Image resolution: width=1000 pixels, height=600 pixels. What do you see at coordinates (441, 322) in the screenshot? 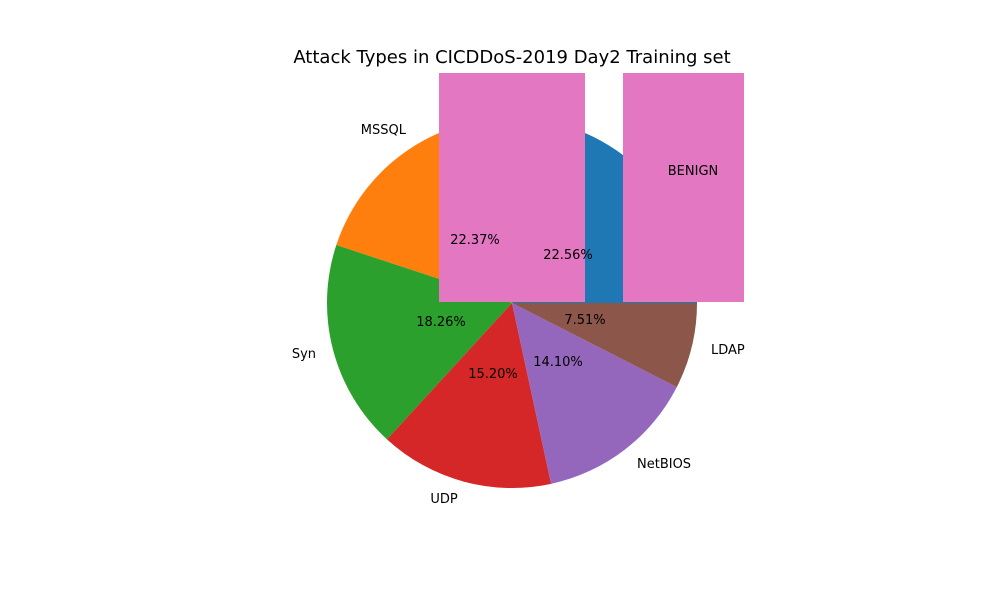
I see `slice-percent-syn: 18.26%` at bounding box center [441, 322].